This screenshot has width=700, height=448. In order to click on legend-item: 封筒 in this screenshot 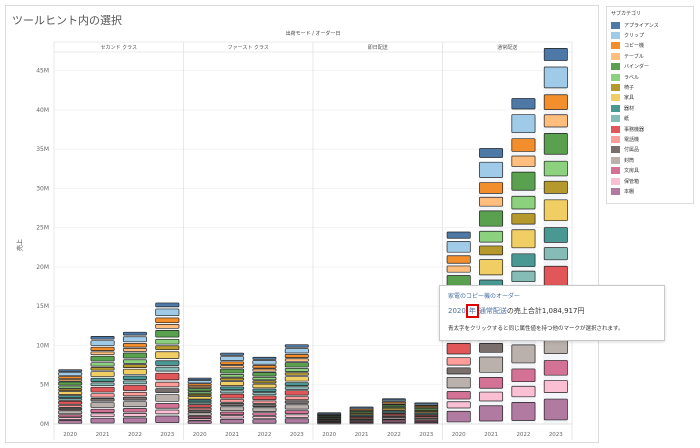, I will do `click(650, 160)`.